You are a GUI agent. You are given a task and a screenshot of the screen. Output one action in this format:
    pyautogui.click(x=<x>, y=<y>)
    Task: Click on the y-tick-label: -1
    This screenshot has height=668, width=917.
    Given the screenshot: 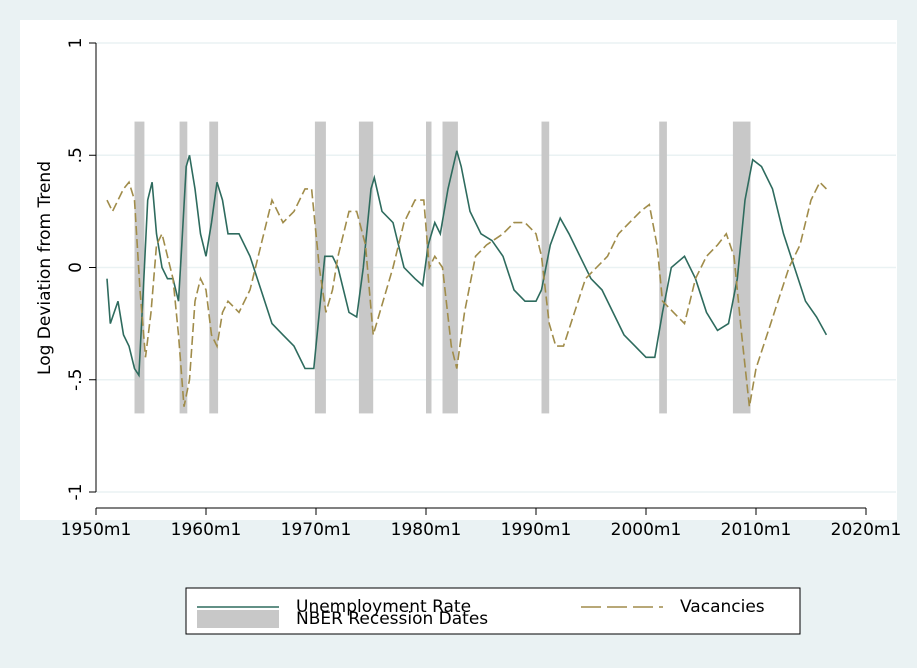 What is the action you would take?
    pyautogui.click(x=76, y=492)
    